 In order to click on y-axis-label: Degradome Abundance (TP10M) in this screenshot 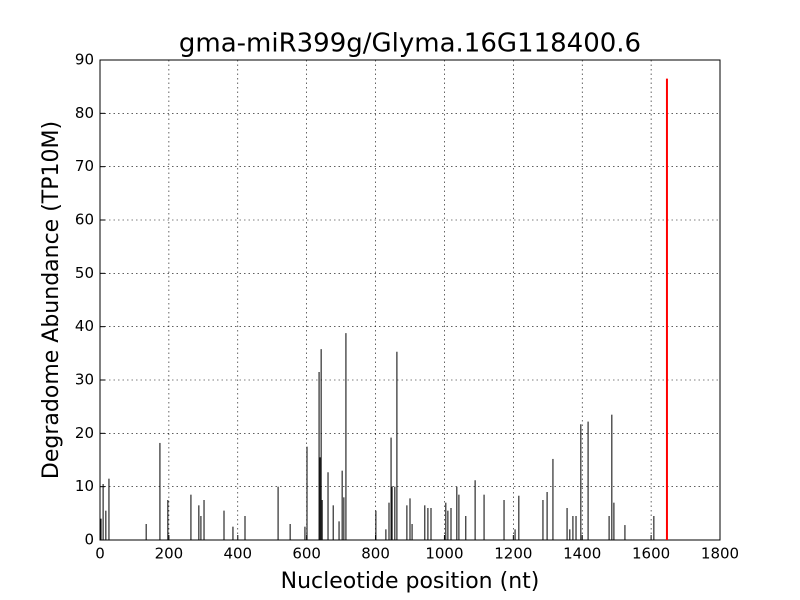, I will do `click(51, 300)`.